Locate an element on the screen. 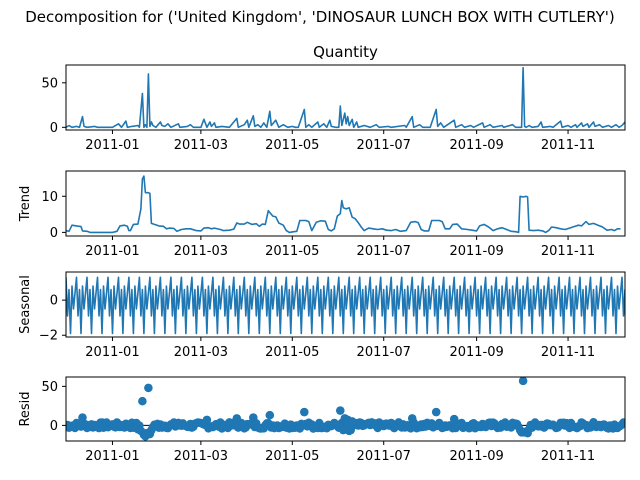 The image size is (640, 480). resid-xtick-label: 2011-11 is located at coordinates (568, 456).